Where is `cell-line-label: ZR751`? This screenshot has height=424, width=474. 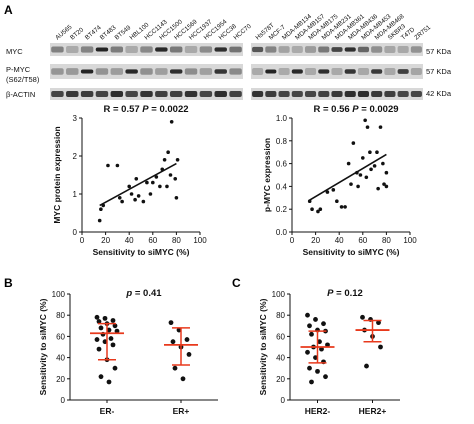 cell-line-label: ZR751 is located at coordinates (422, 33).